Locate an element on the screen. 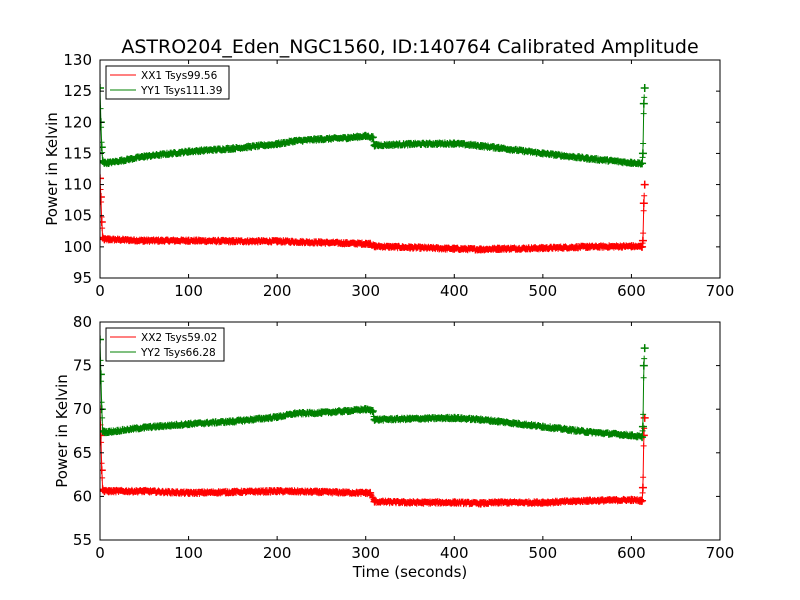  y-tick-label: 115 is located at coordinates (77, 153).